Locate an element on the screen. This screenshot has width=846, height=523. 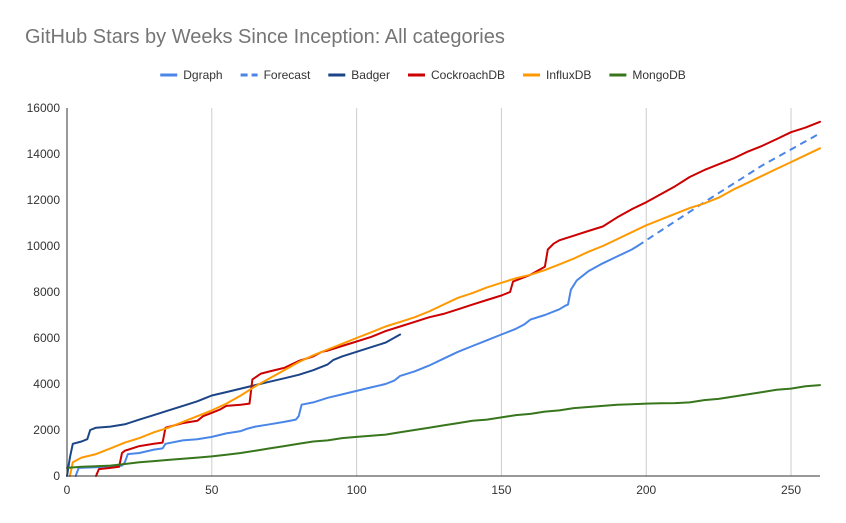
x-tick-label-150: 150 is located at coordinates (501, 490).